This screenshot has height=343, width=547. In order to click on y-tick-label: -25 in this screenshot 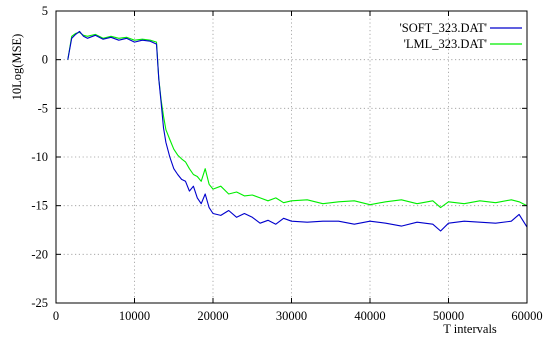, I will do `click(39, 303)`.